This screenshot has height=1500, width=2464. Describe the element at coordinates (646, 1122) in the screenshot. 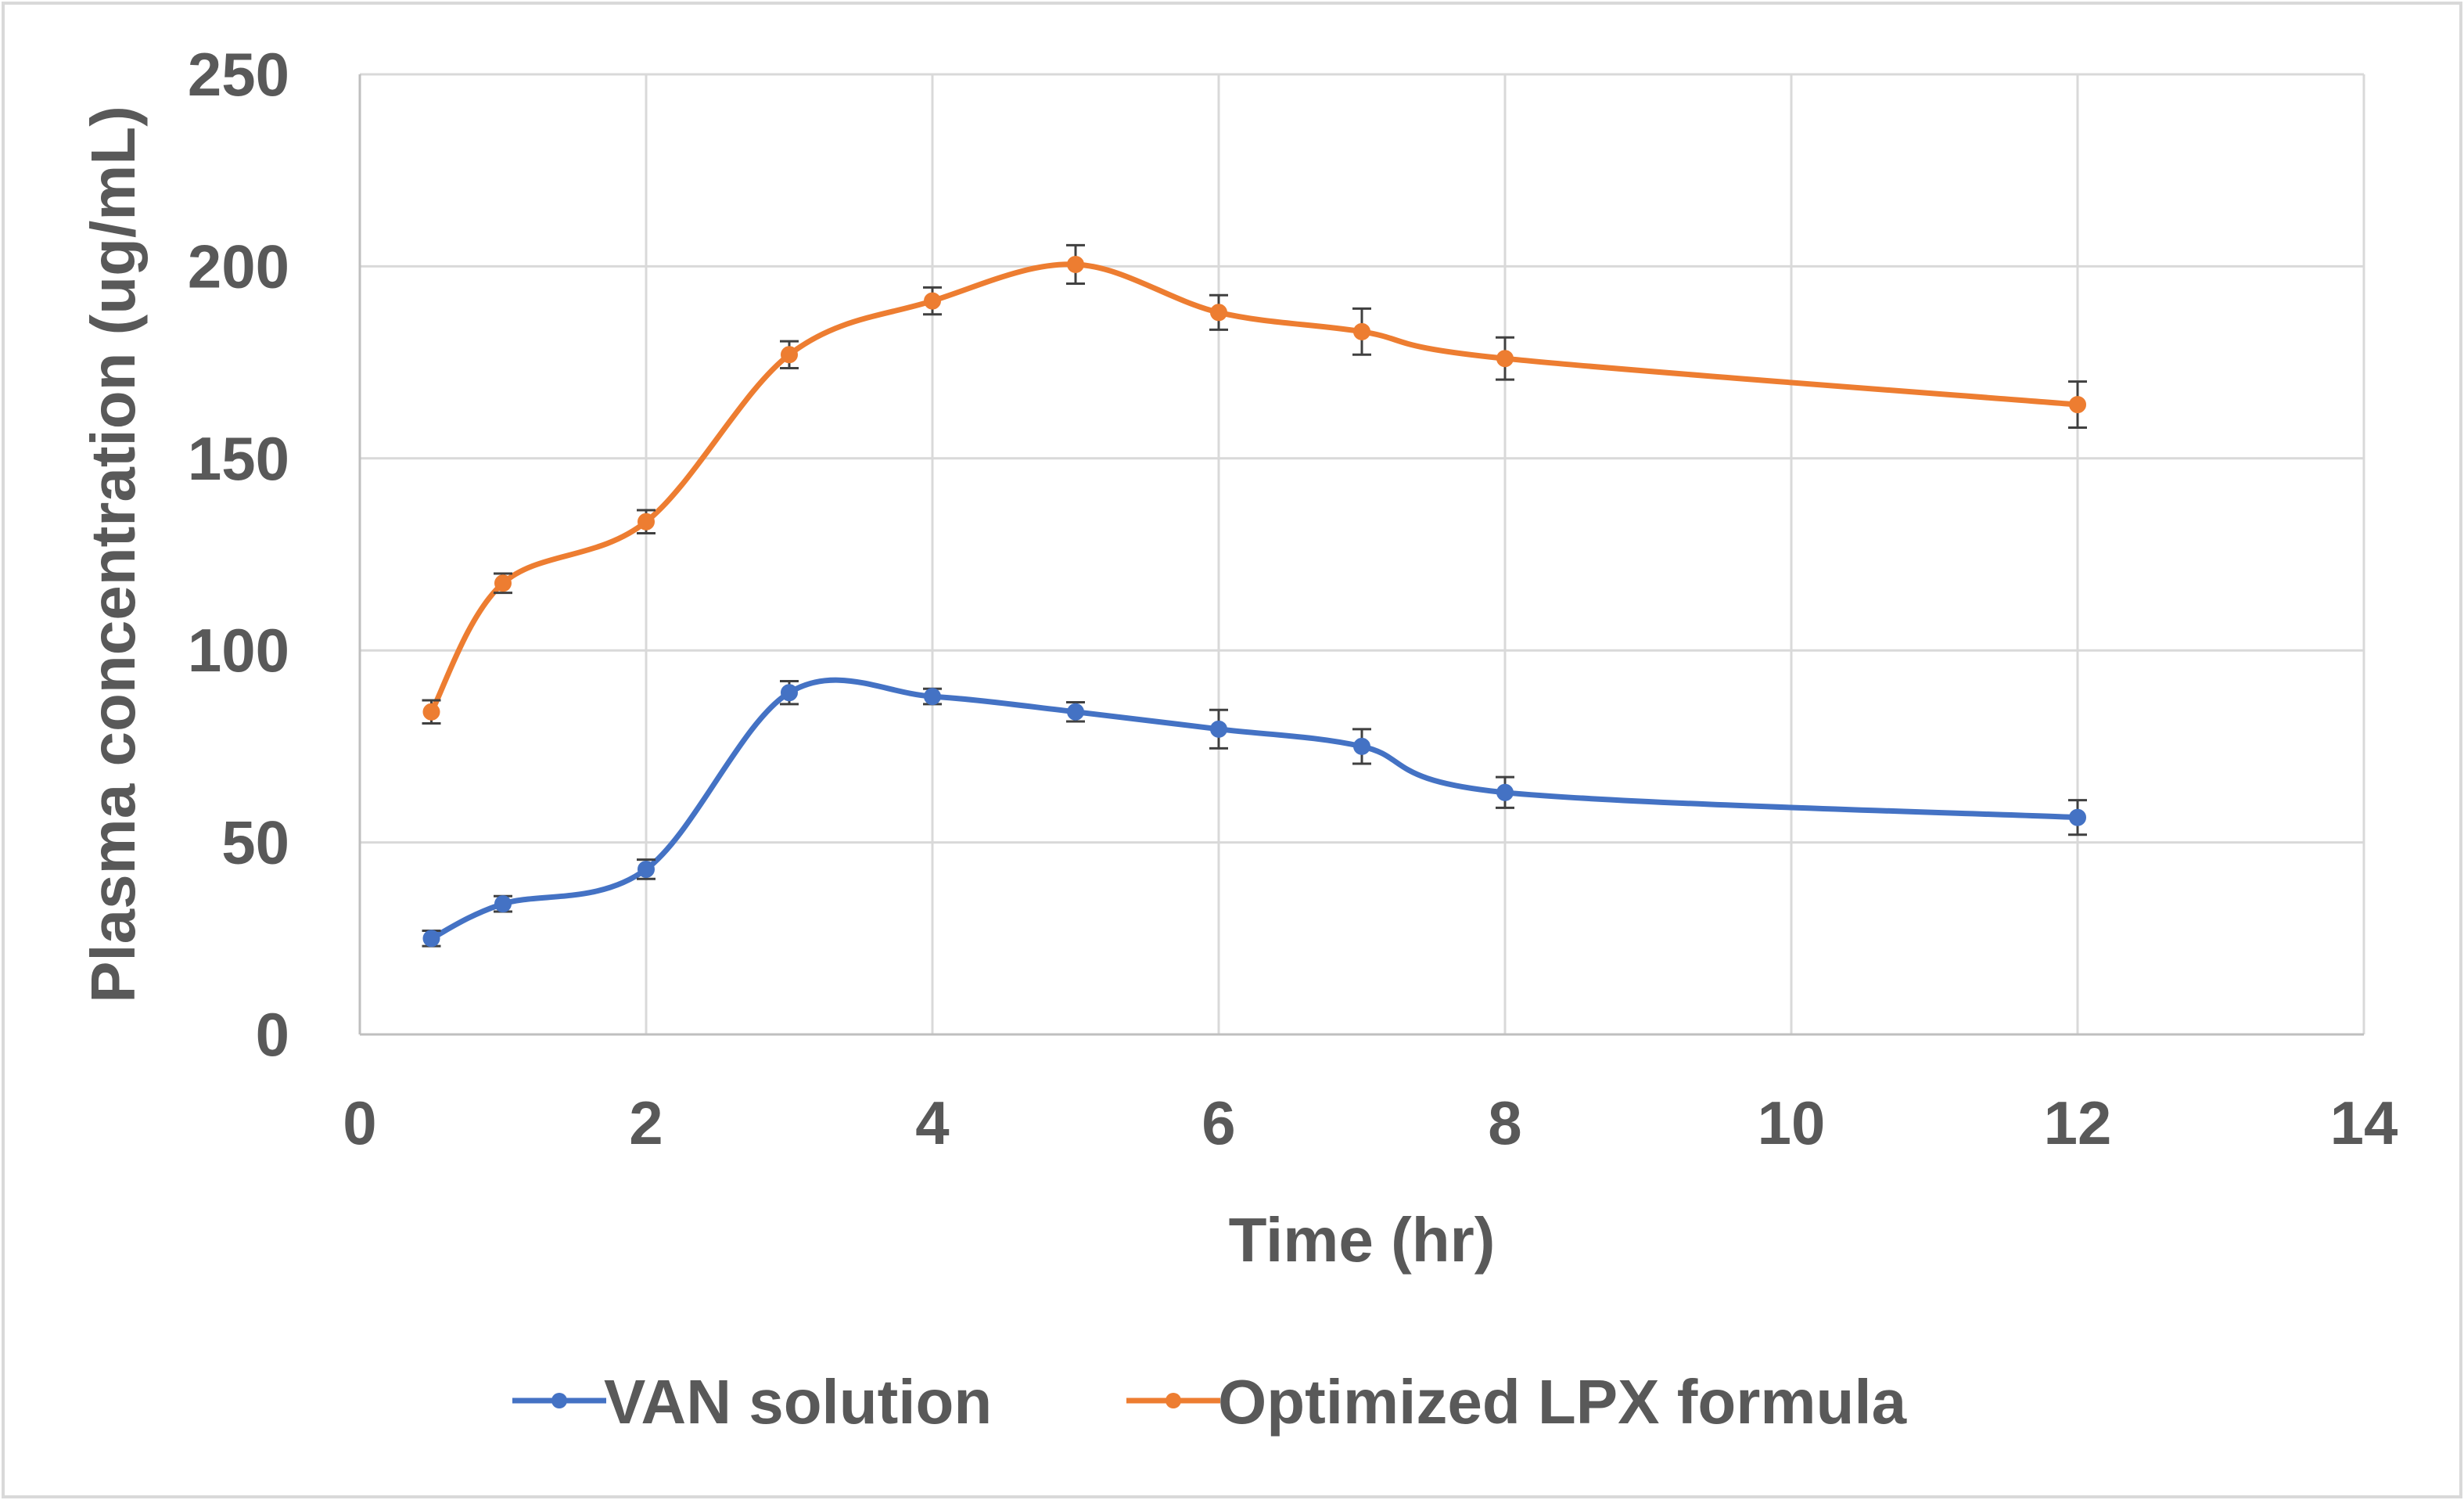

I see `x-tick-label: 2` at that location.